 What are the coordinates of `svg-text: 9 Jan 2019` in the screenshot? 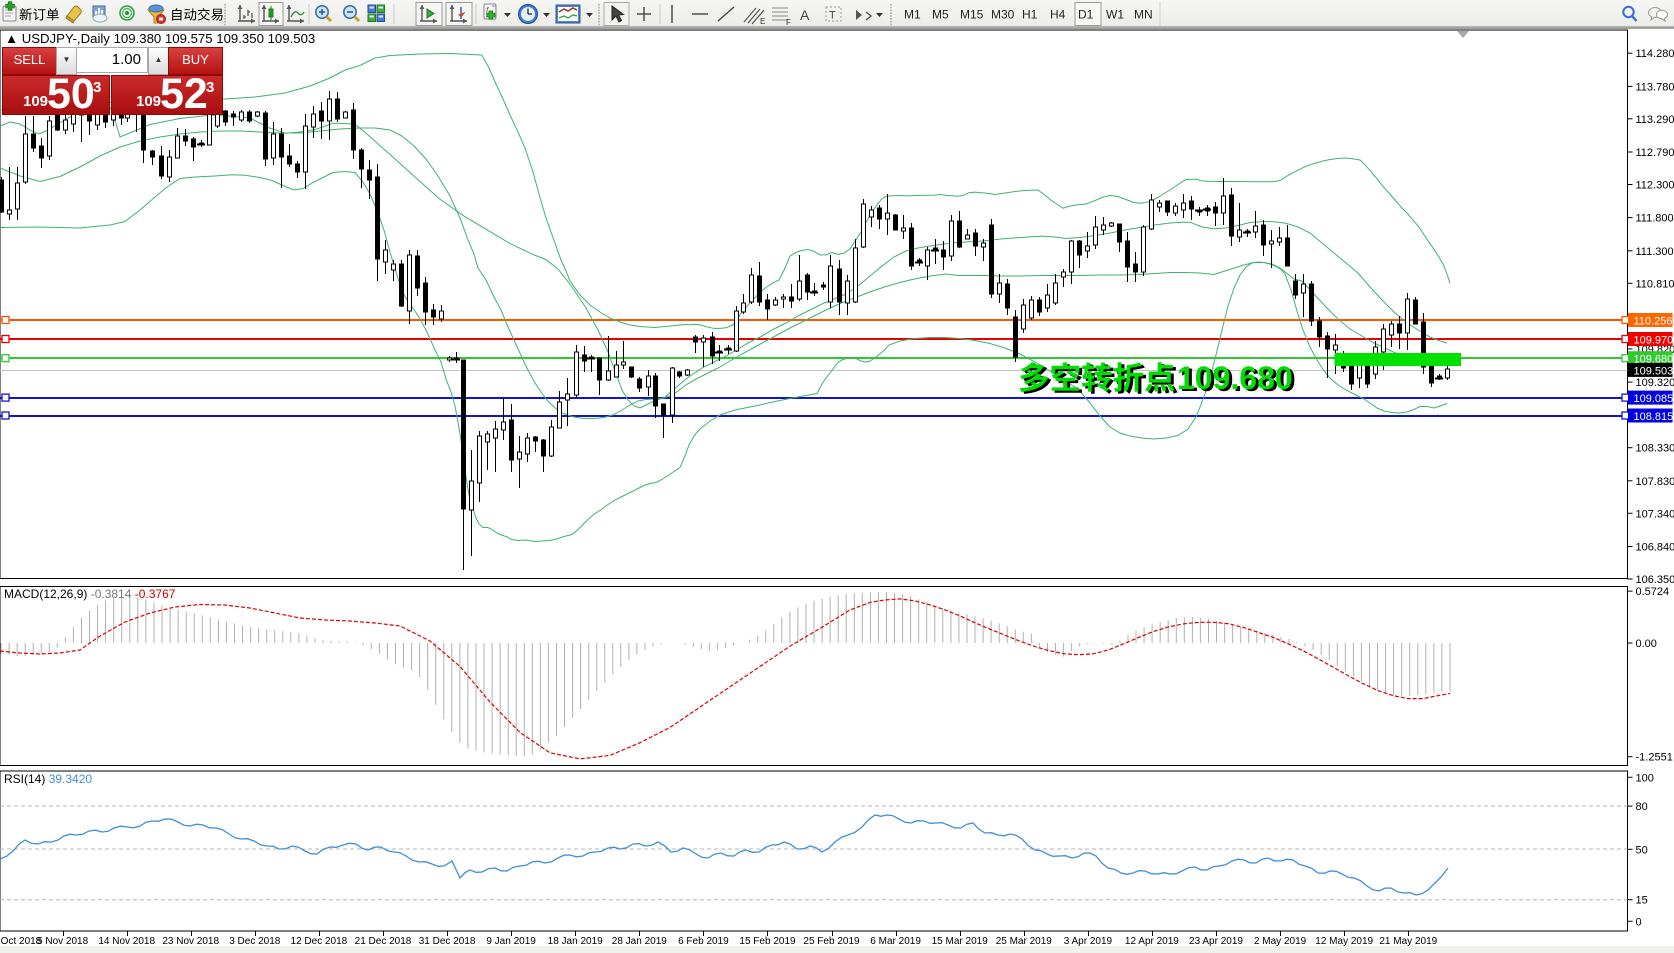 It's located at (511, 941).